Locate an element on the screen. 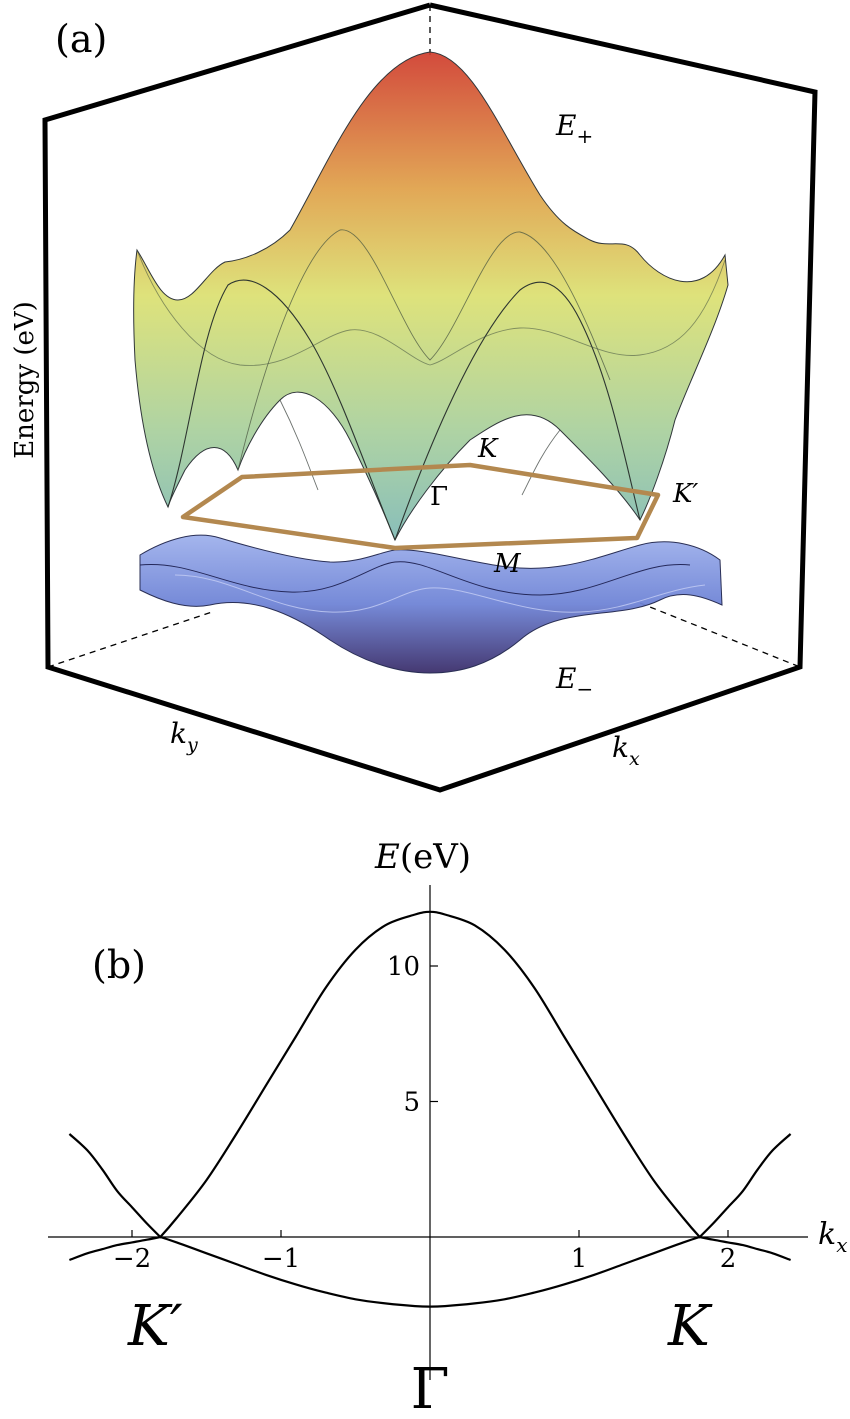 Image resolution: width=850 pixels, height=1419 pixels. point-kprime-label: K′ is located at coordinates (685, 494).